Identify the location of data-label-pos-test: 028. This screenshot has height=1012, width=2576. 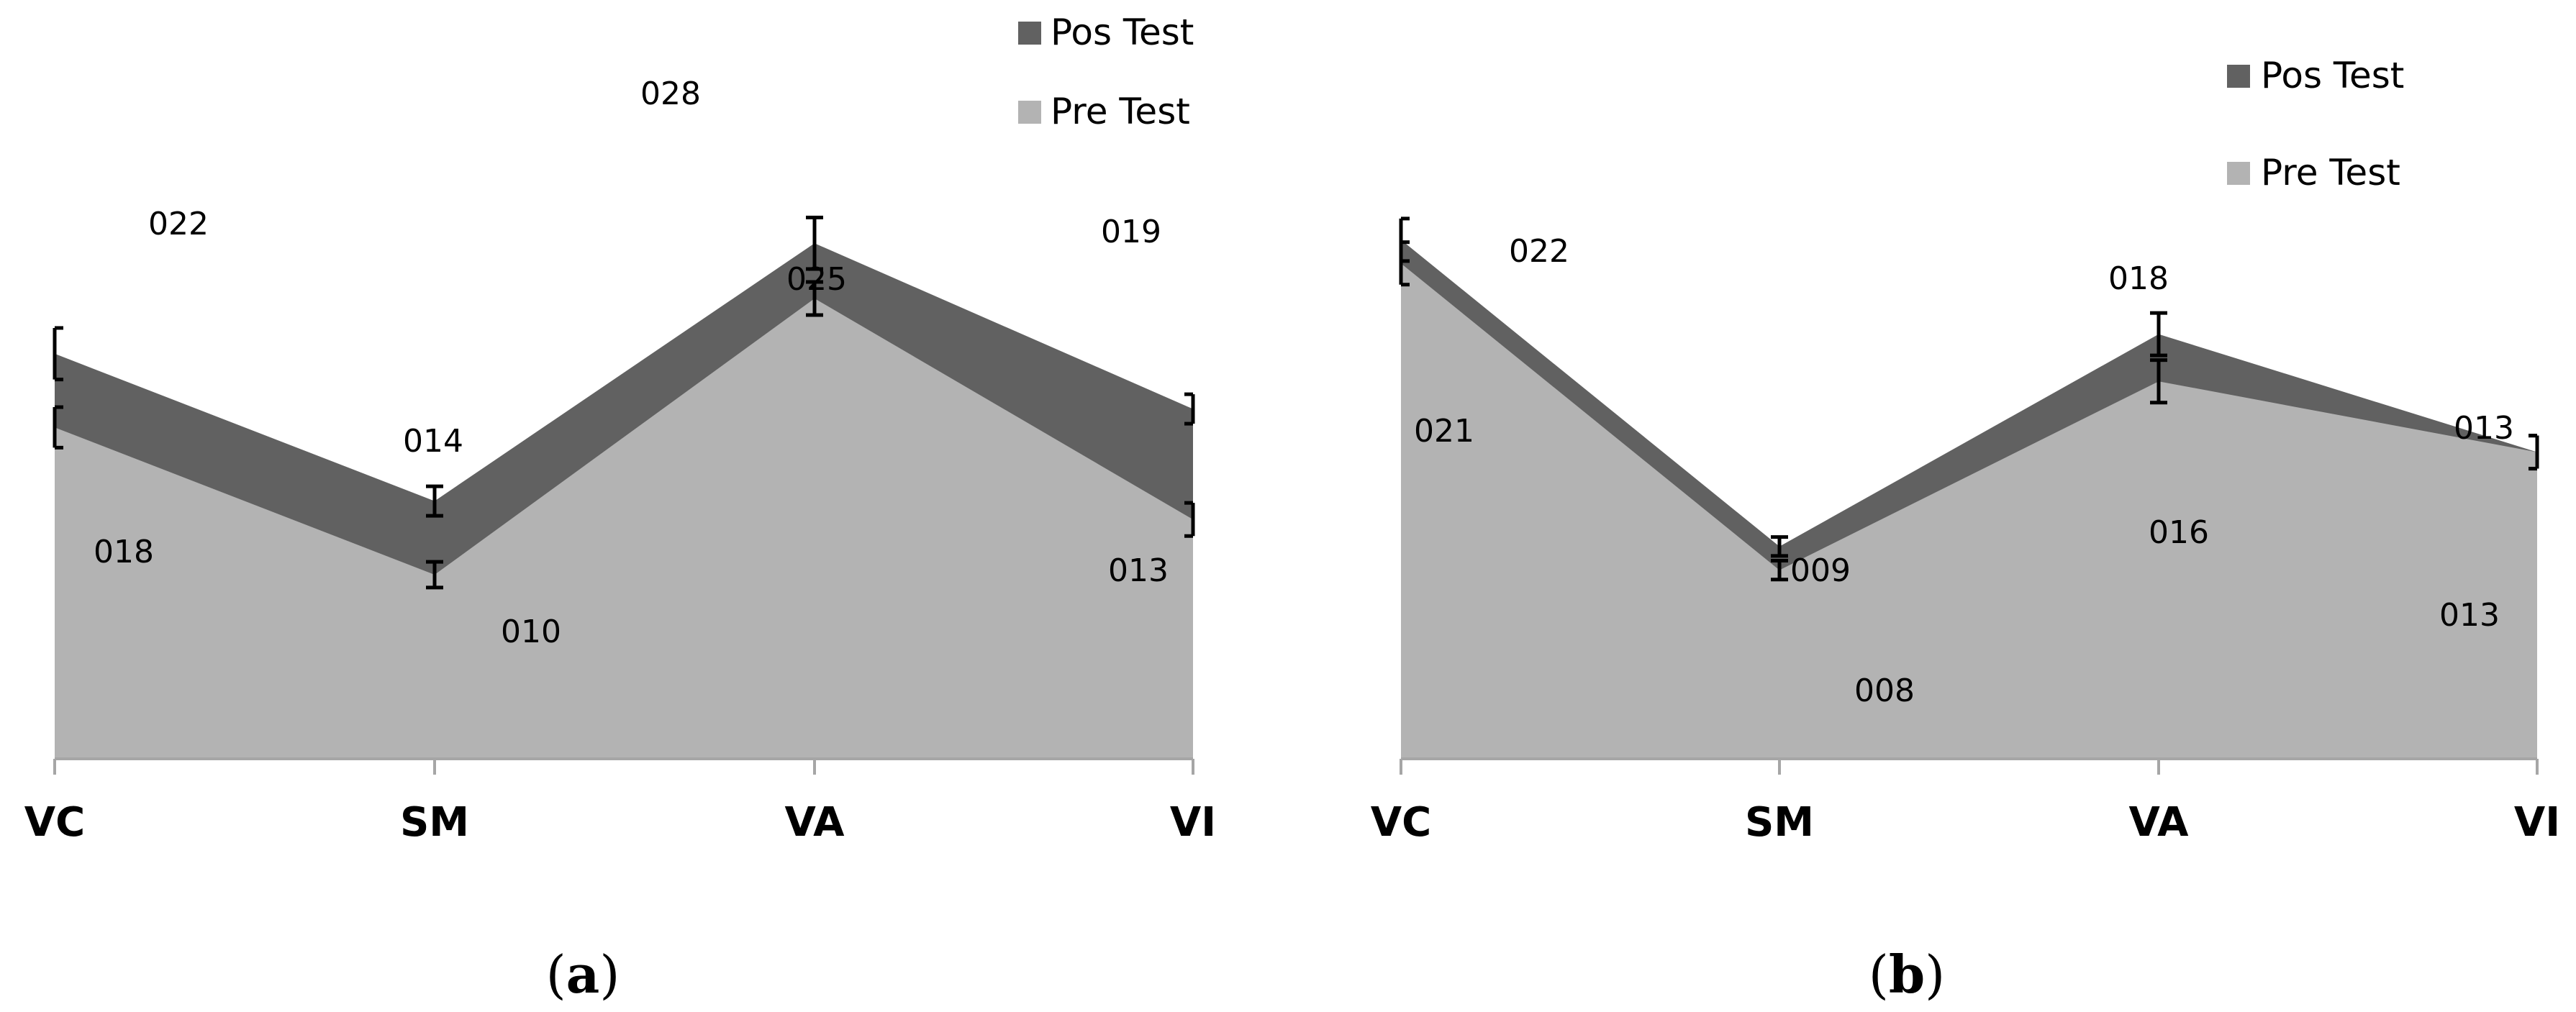
(670, 94).